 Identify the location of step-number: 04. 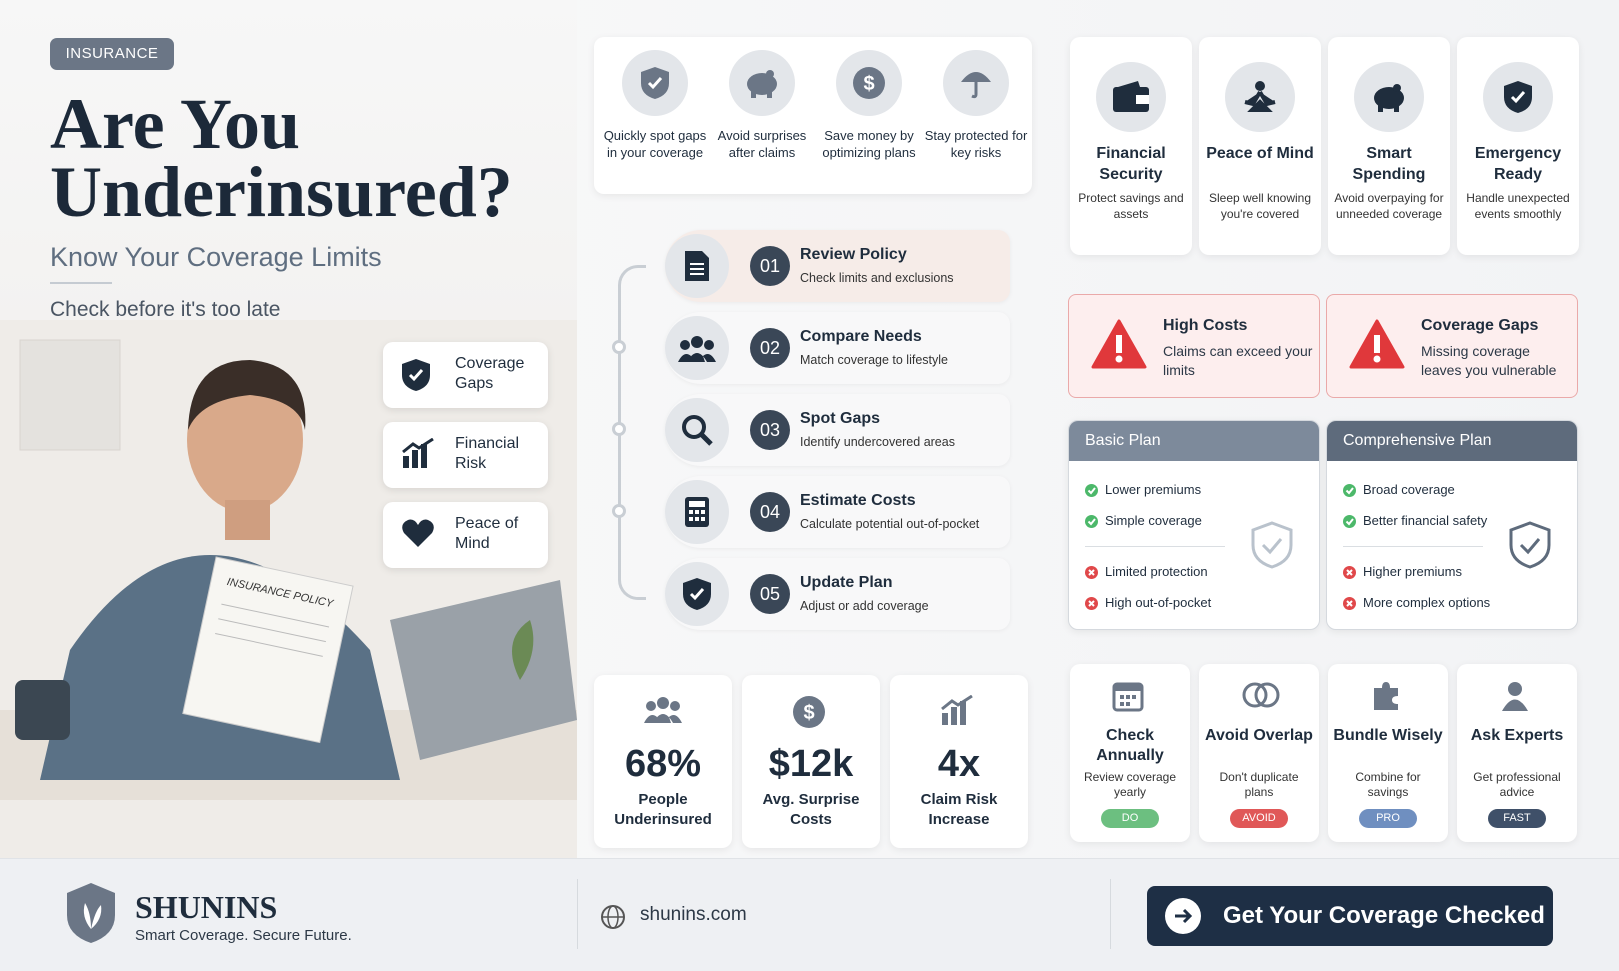
(770, 512).